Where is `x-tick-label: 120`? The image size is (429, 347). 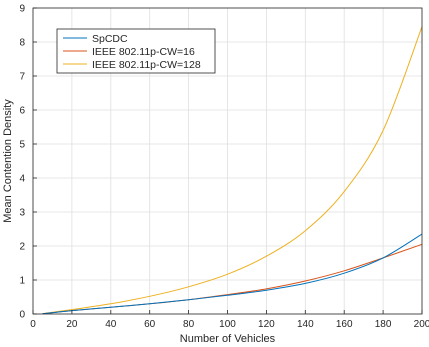
x-tick-label: 120 is located at coordinates (266, 324).